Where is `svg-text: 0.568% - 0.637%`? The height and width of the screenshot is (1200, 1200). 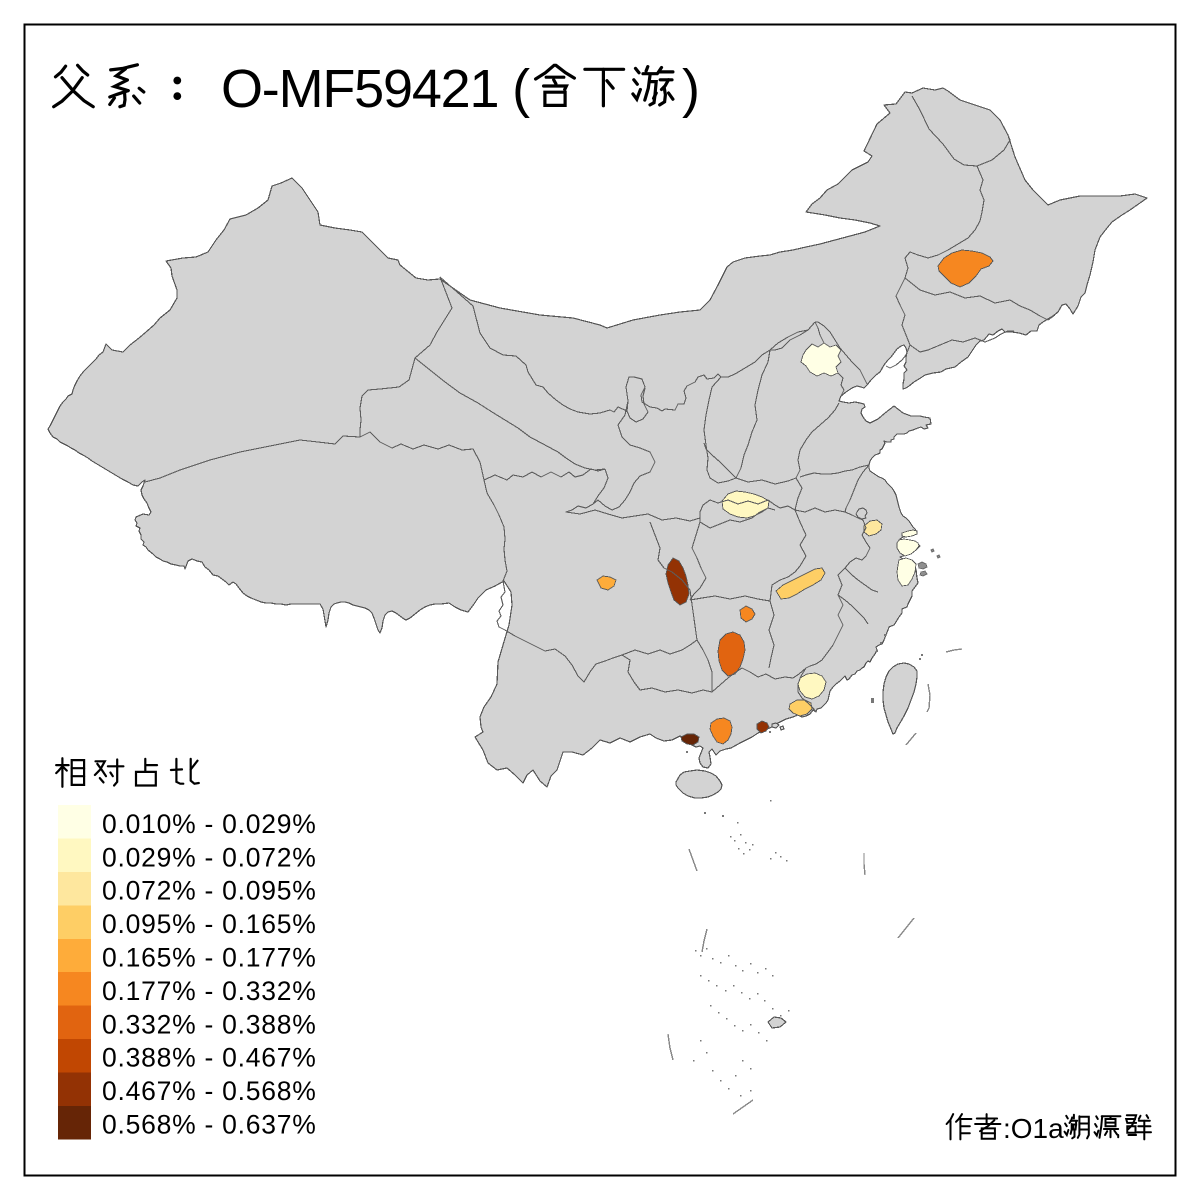
svg-text: 0.568% - 0.637% is located at coordinates (209, 1125).